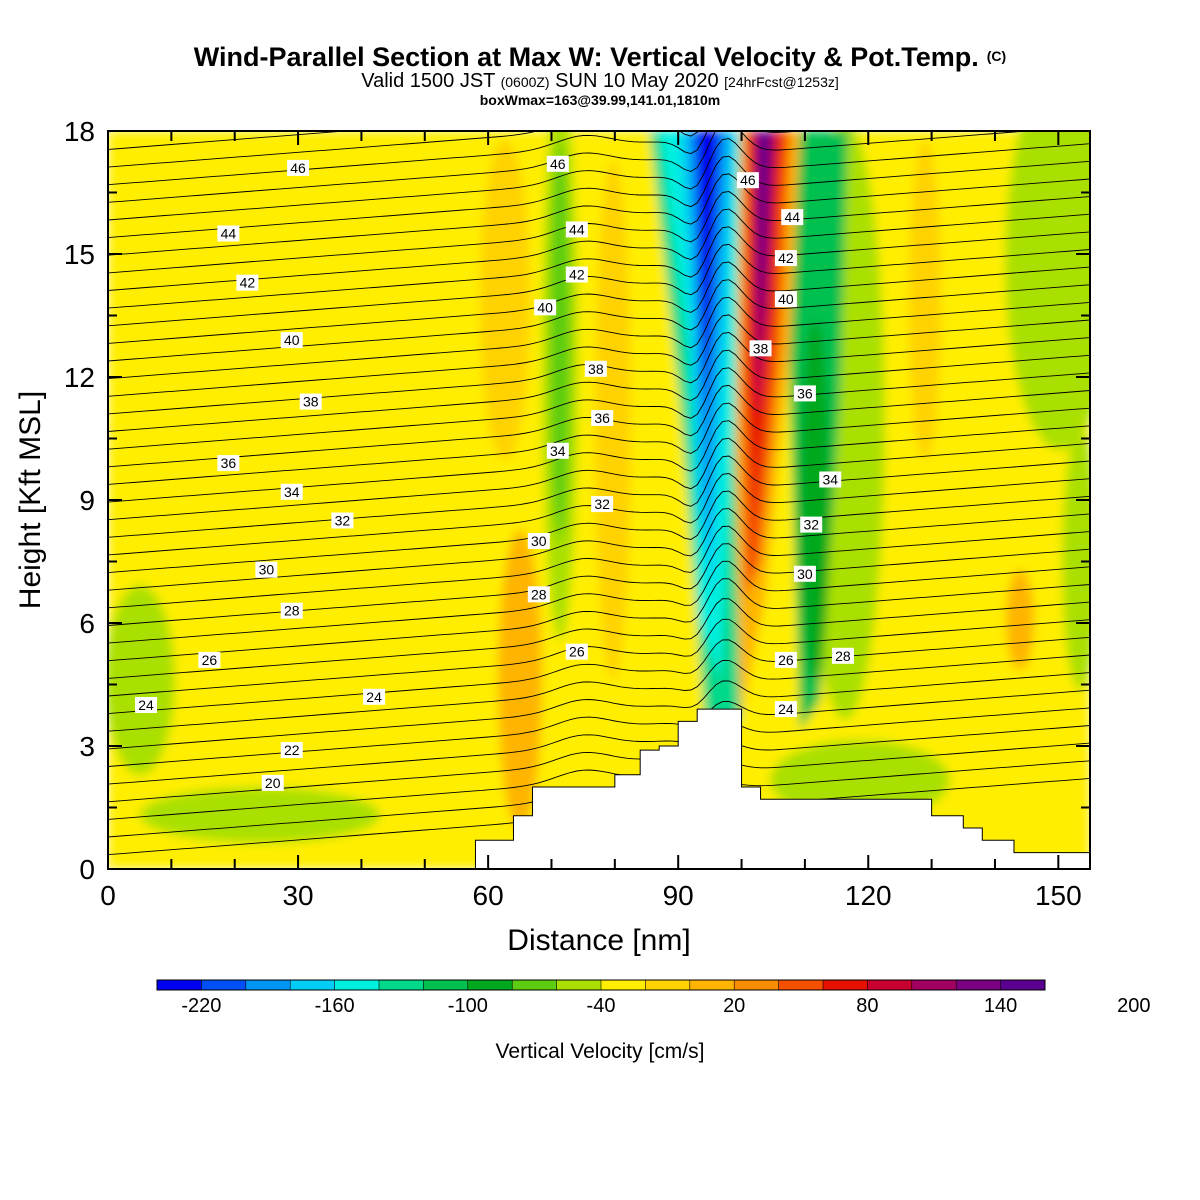 The image size is (1200, 1200). I want to click on x-axis-title: Distance [nm], so click(598, 940).